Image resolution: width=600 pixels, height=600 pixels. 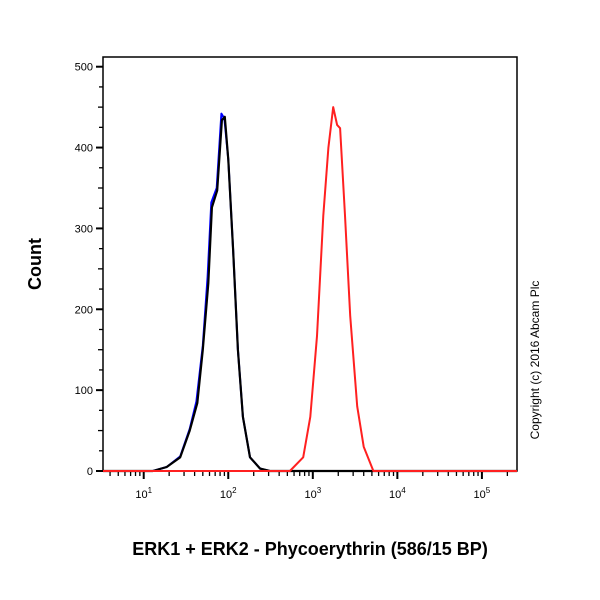 I want to click on y-tick-label: 400, so click(x=84, y=149).